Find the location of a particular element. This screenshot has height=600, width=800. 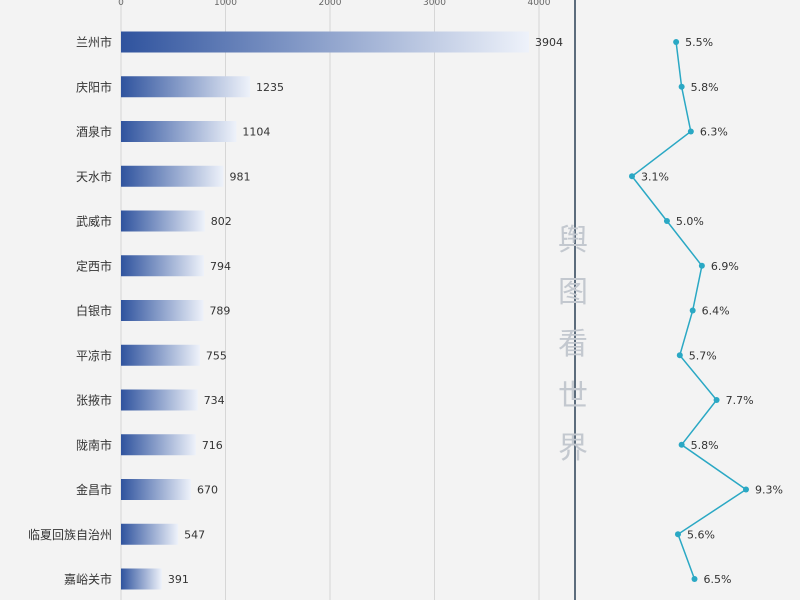

bar-value-label: 3904 is located at coordinates (549, 42).